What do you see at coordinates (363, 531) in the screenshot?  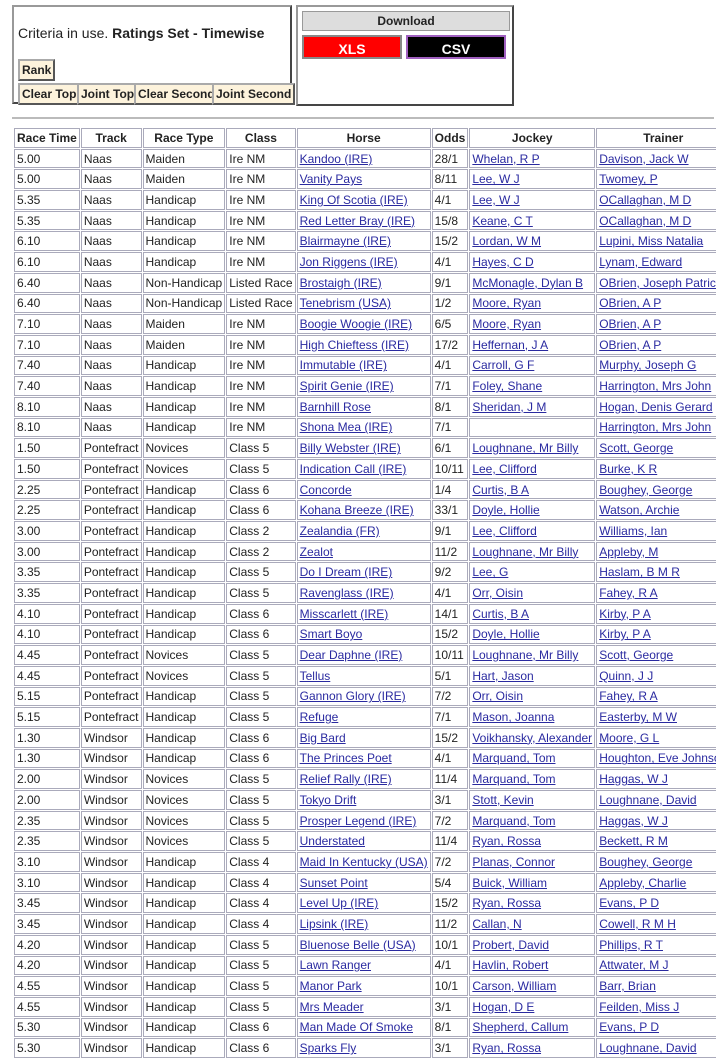 I see `horse-cell: Zealandia (FR)` at bounding box center [363, 531].